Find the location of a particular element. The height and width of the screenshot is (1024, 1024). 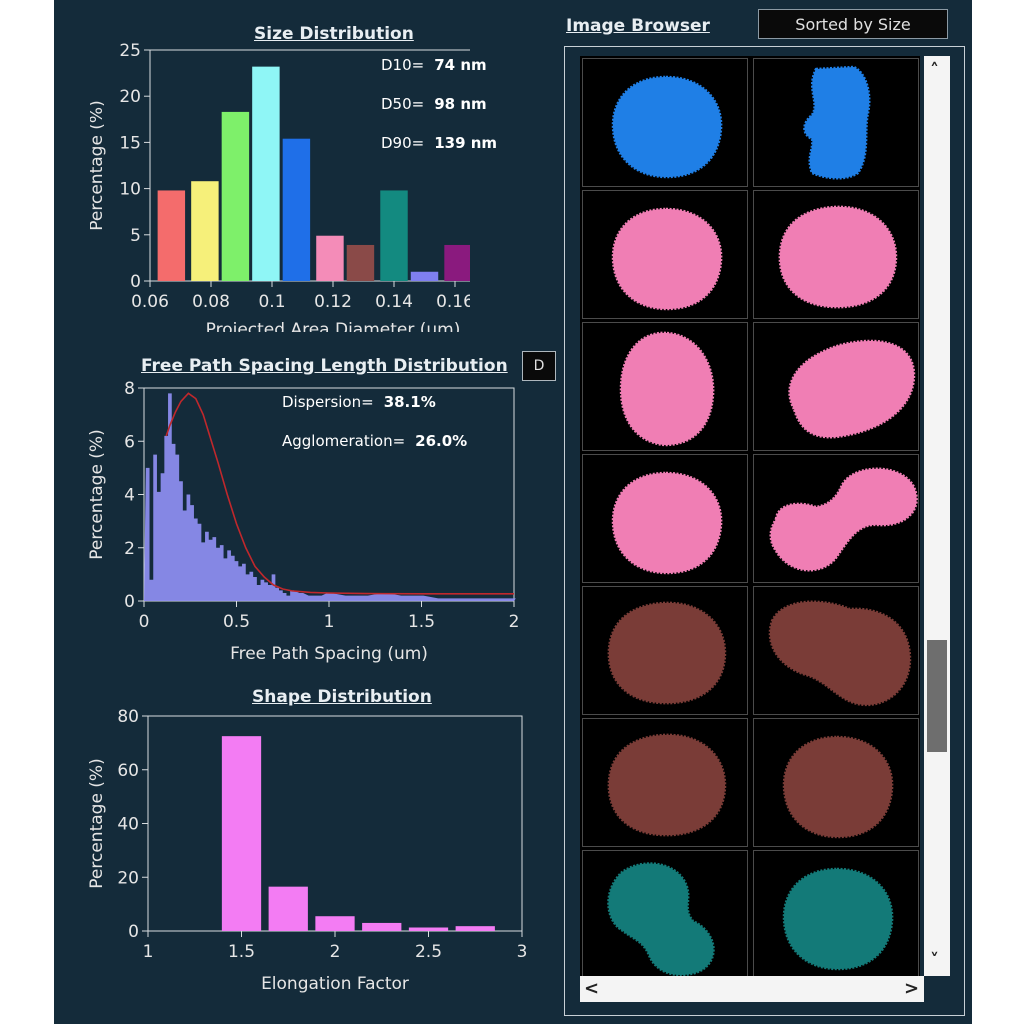

x-tick-label: 1.5 is located at coordinates (241, 952).